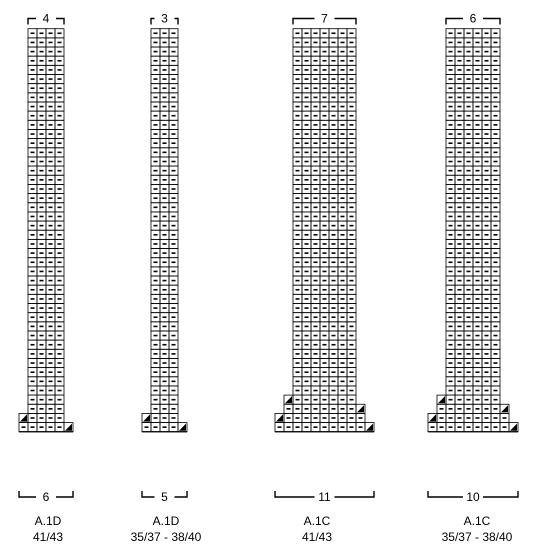 This screenshot has height=552, width=550. I want to click on top-stitch-count: 6, so click(473, 19).